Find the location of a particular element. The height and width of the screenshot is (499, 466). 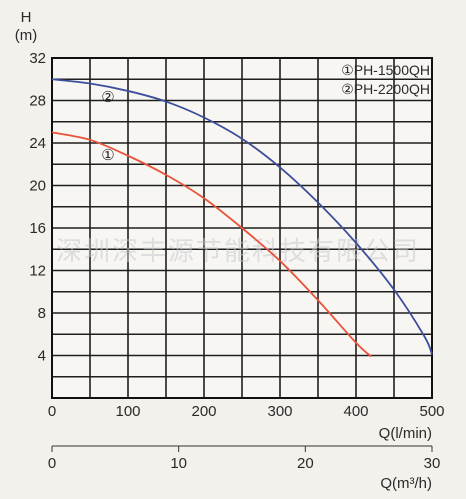

x-tick-label: 400 is located at coordinates (355, 411).